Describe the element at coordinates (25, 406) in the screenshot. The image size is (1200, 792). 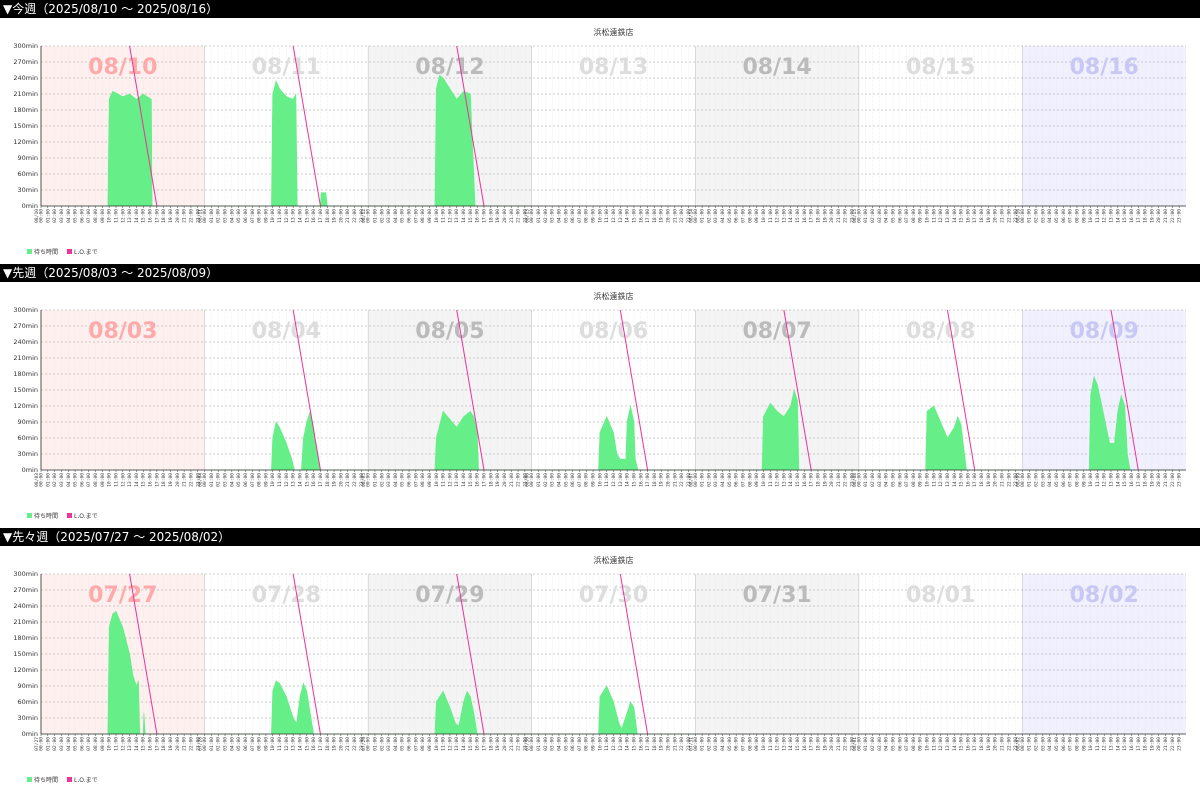
I see `y-tick-label: 120min` at that location.